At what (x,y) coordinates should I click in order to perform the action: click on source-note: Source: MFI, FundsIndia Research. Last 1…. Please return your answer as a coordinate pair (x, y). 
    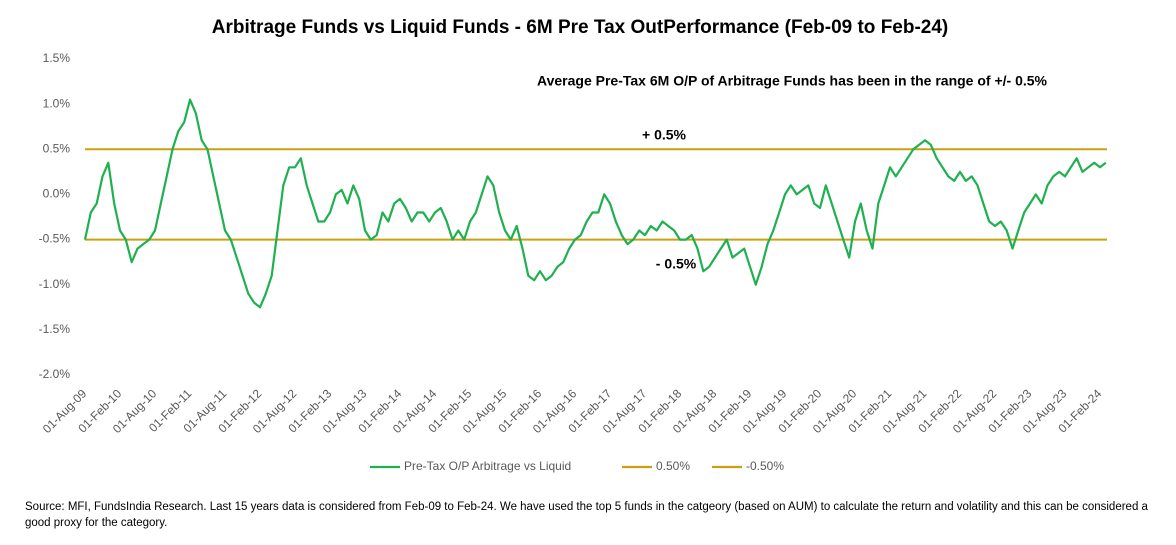
    Looking at the image, I should click on (586, 515).